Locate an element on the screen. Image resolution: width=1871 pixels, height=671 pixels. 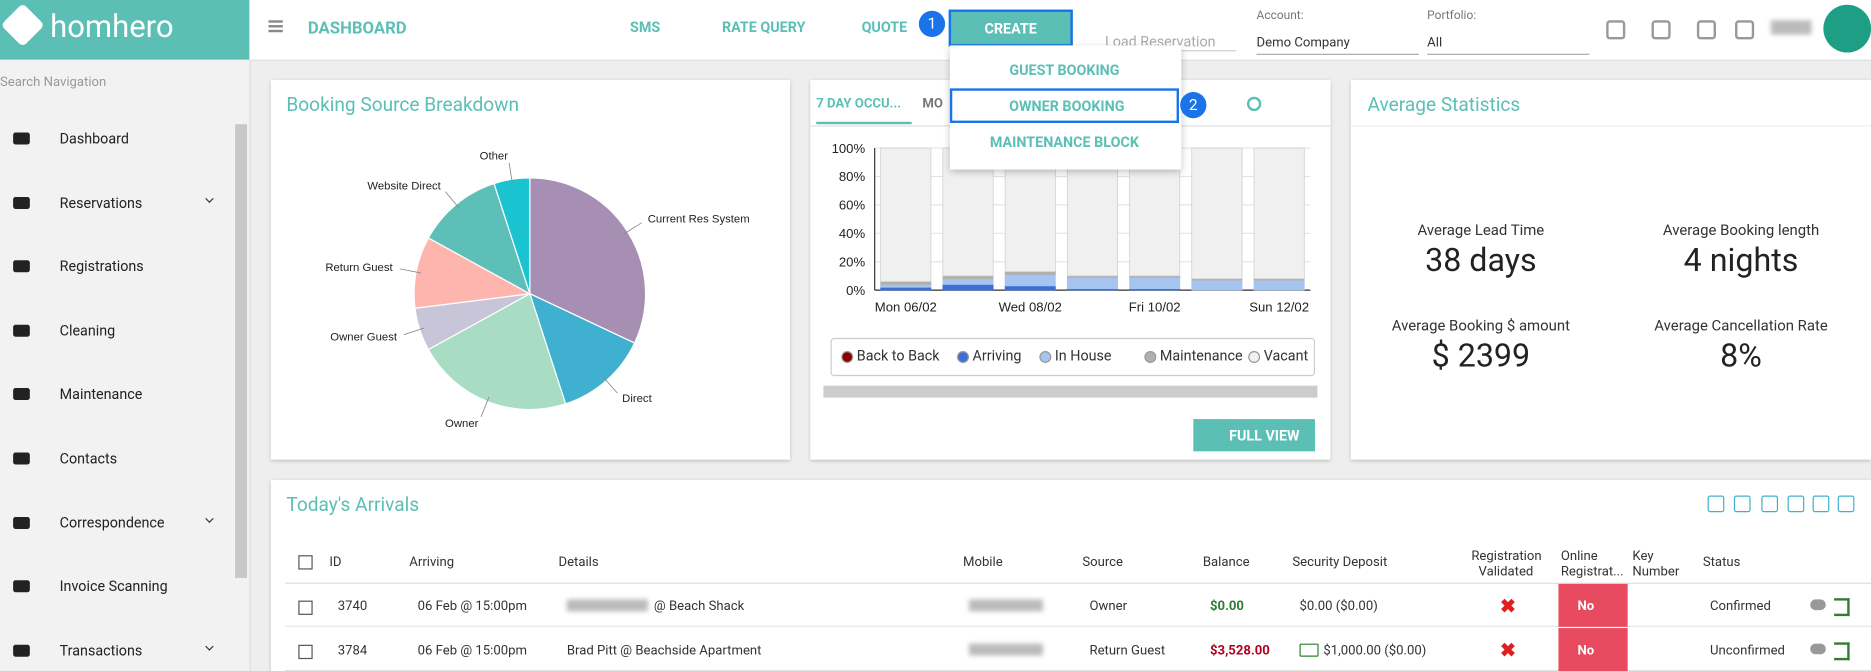
nav-link: SMS is located at coordinates (645, 27).